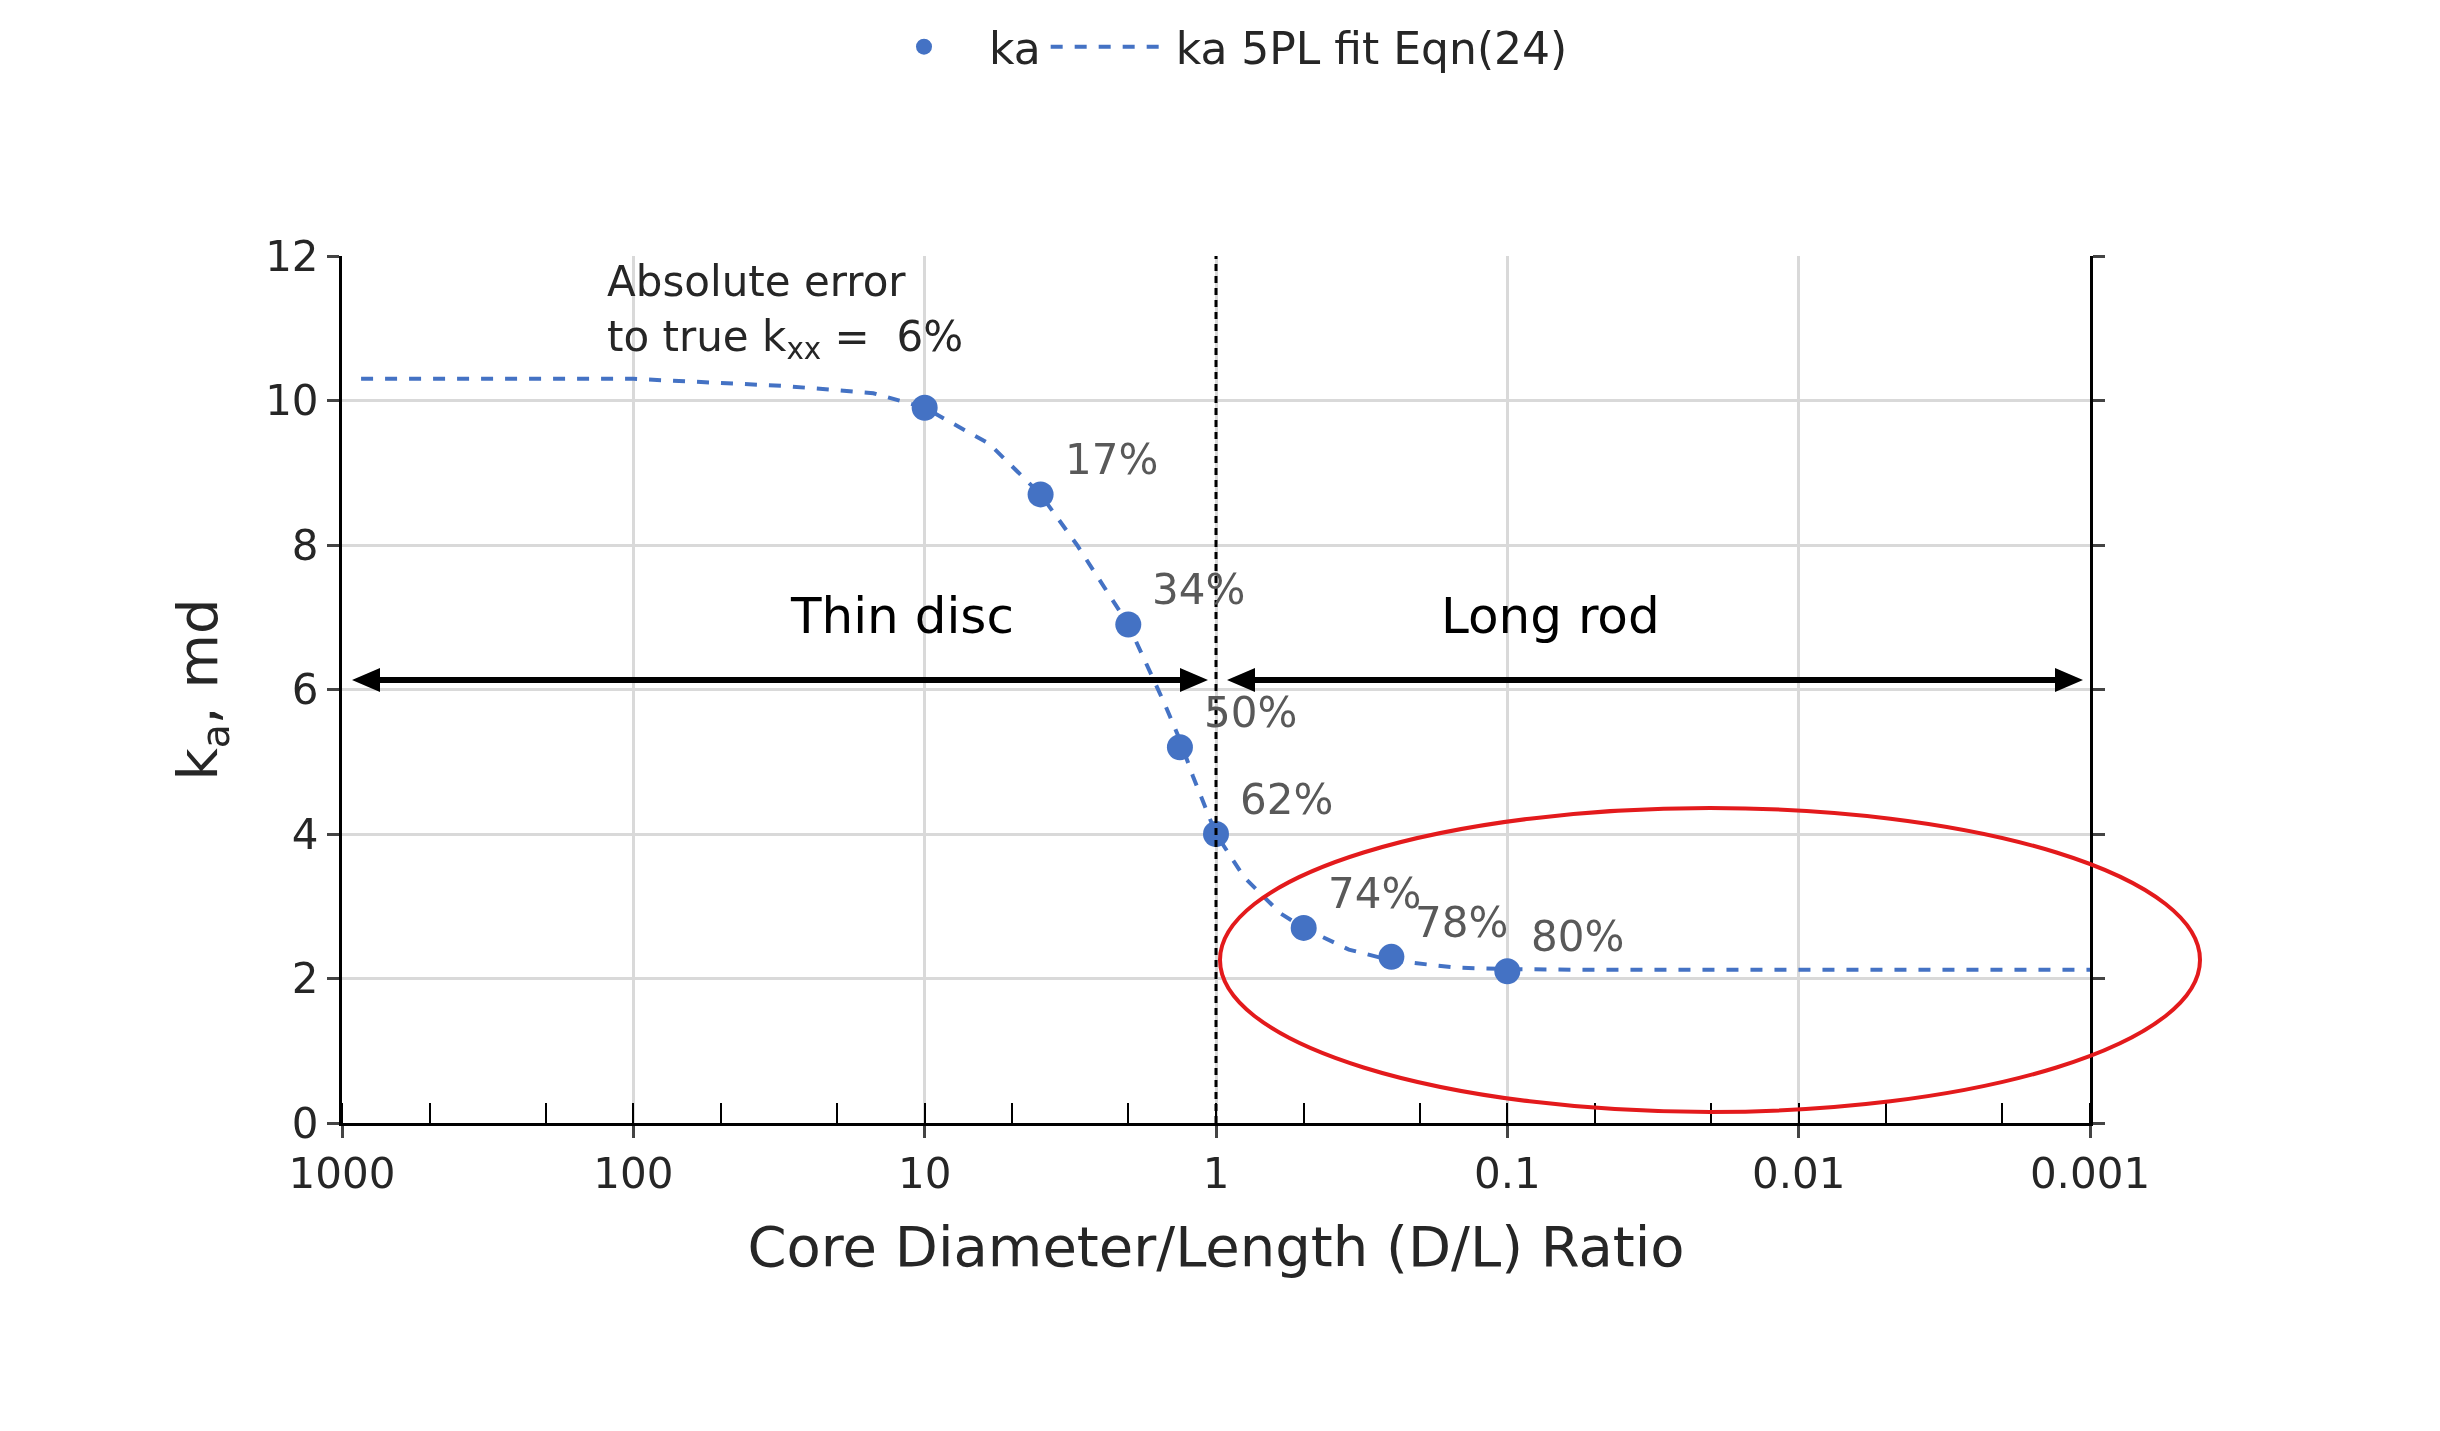 Image resolution: width=2440 pixels, height=1431 pixels. Describe the element at coordinates (1798, 1174) in the screenshot. I see `x-tick-label: 0.01` at that location.